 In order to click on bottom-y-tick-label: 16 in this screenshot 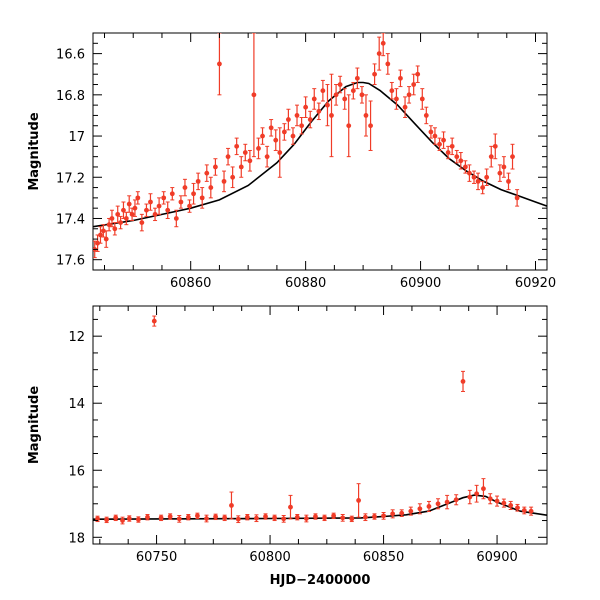, I will do `click(76, 471)`.